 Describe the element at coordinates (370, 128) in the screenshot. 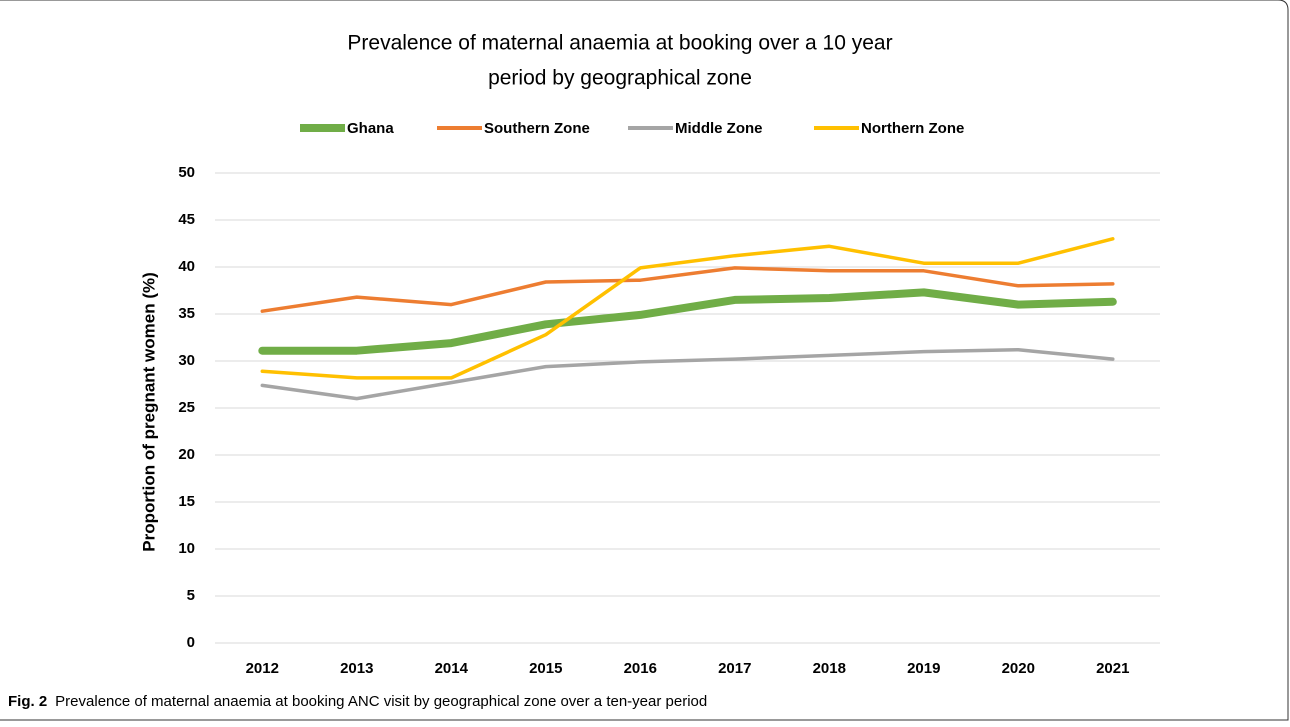

I see `legend-label: Ghana` at that location.